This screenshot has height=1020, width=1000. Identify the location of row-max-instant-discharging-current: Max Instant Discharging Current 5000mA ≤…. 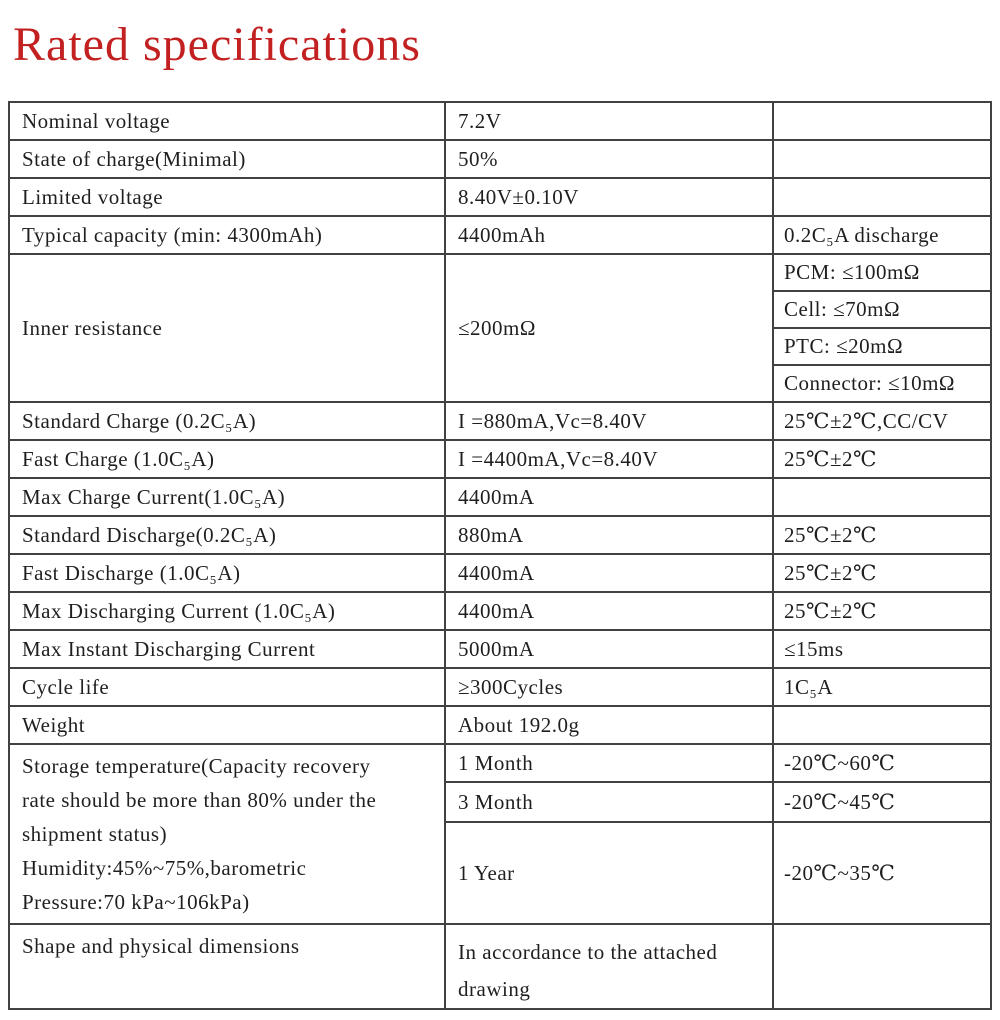
(500, 649).